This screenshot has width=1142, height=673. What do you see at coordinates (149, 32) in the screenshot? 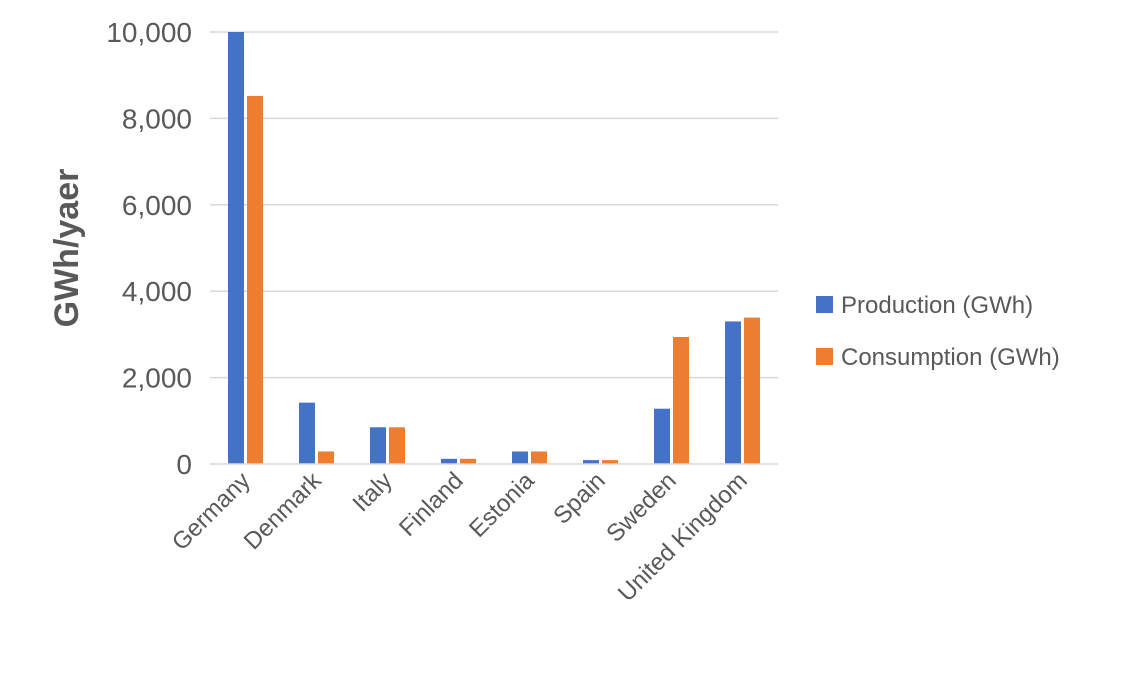
I see `y-tick-label: 10,000` at bounding box center [149, 32].